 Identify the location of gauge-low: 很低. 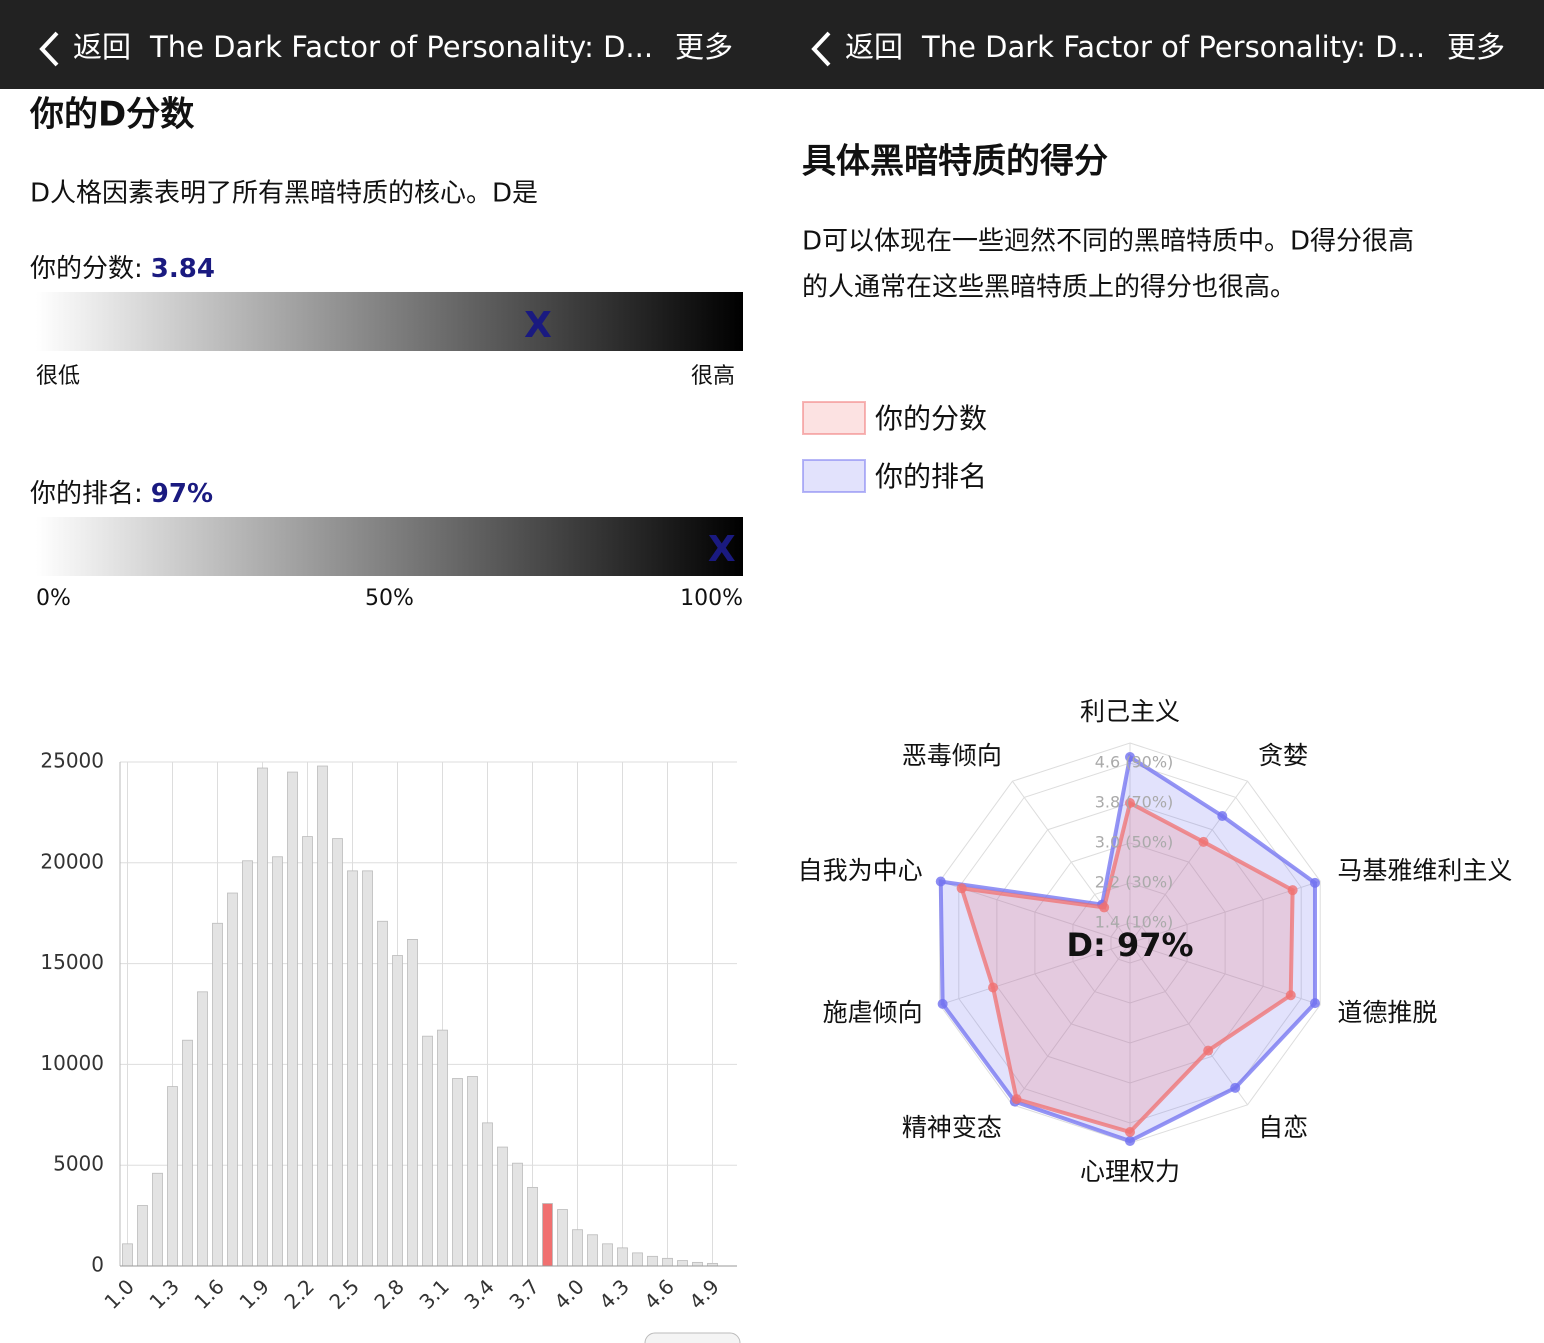
(58, 376).